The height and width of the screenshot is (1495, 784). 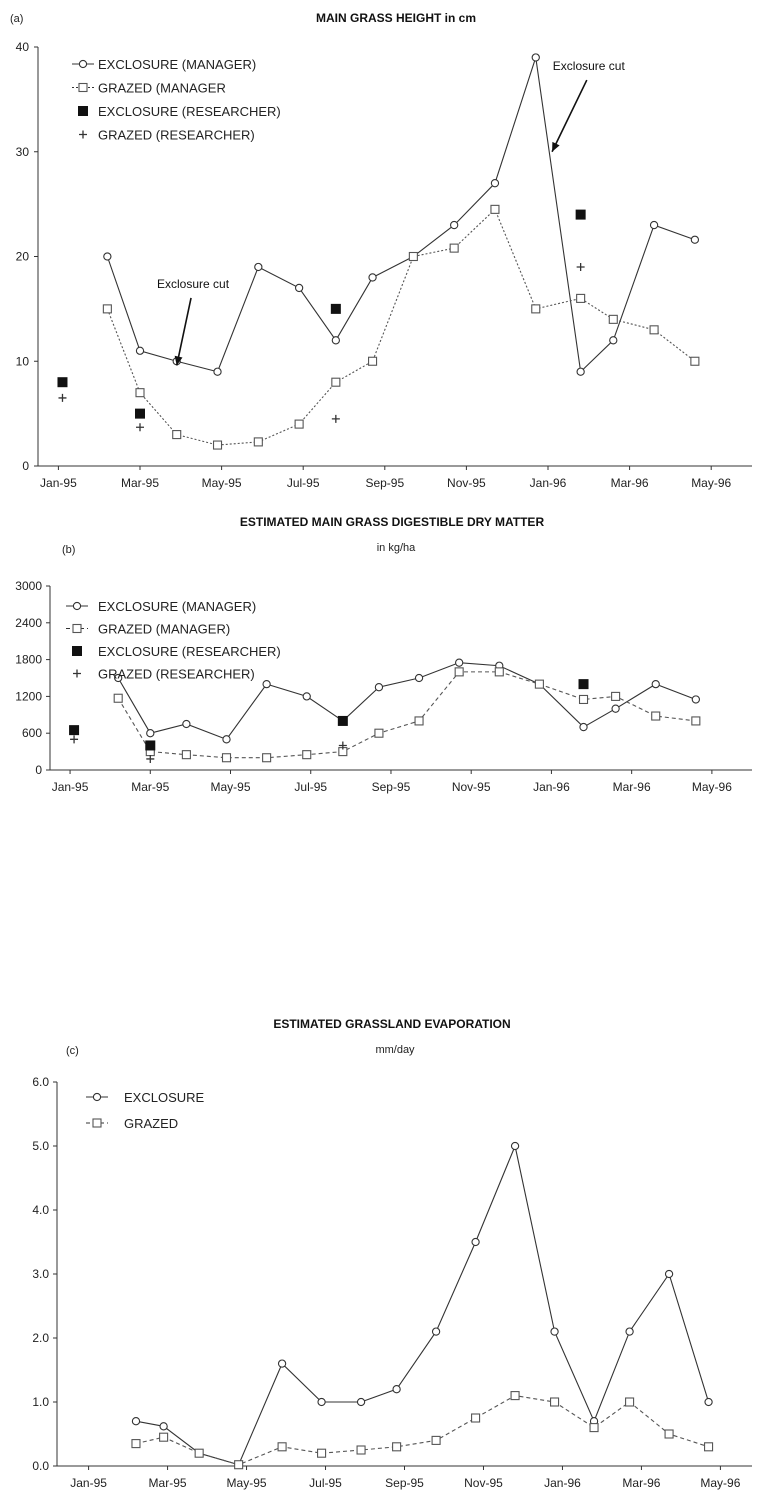 I want to click on y-tick-label-b: 1800, so click(x=28, y=660).